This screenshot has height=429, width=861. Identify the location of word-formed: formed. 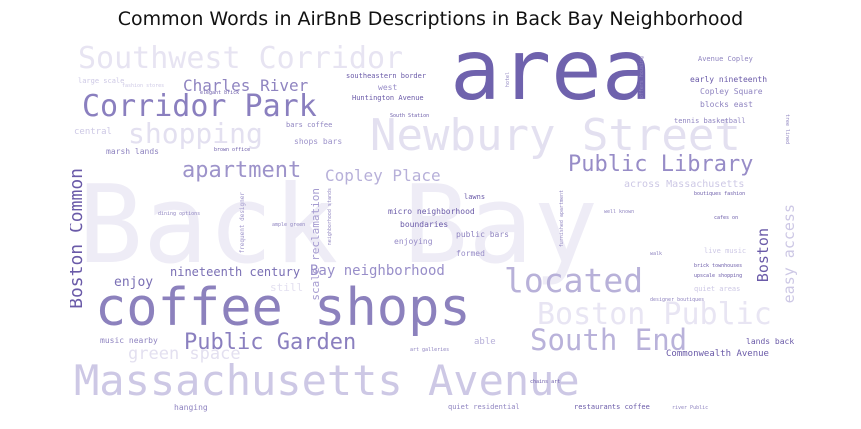
(470, 253).